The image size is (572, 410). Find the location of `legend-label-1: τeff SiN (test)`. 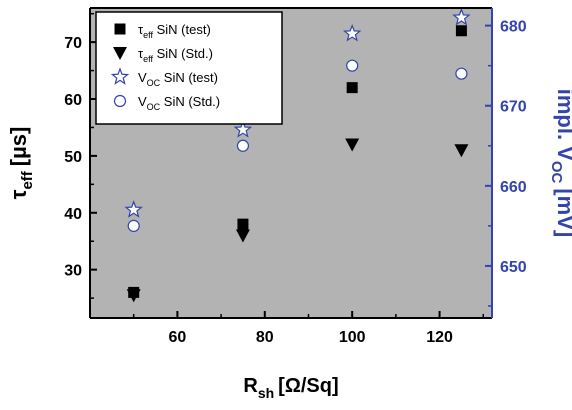

legend-label-1: τeff SiN (test) is located at coordinates (174, 31).